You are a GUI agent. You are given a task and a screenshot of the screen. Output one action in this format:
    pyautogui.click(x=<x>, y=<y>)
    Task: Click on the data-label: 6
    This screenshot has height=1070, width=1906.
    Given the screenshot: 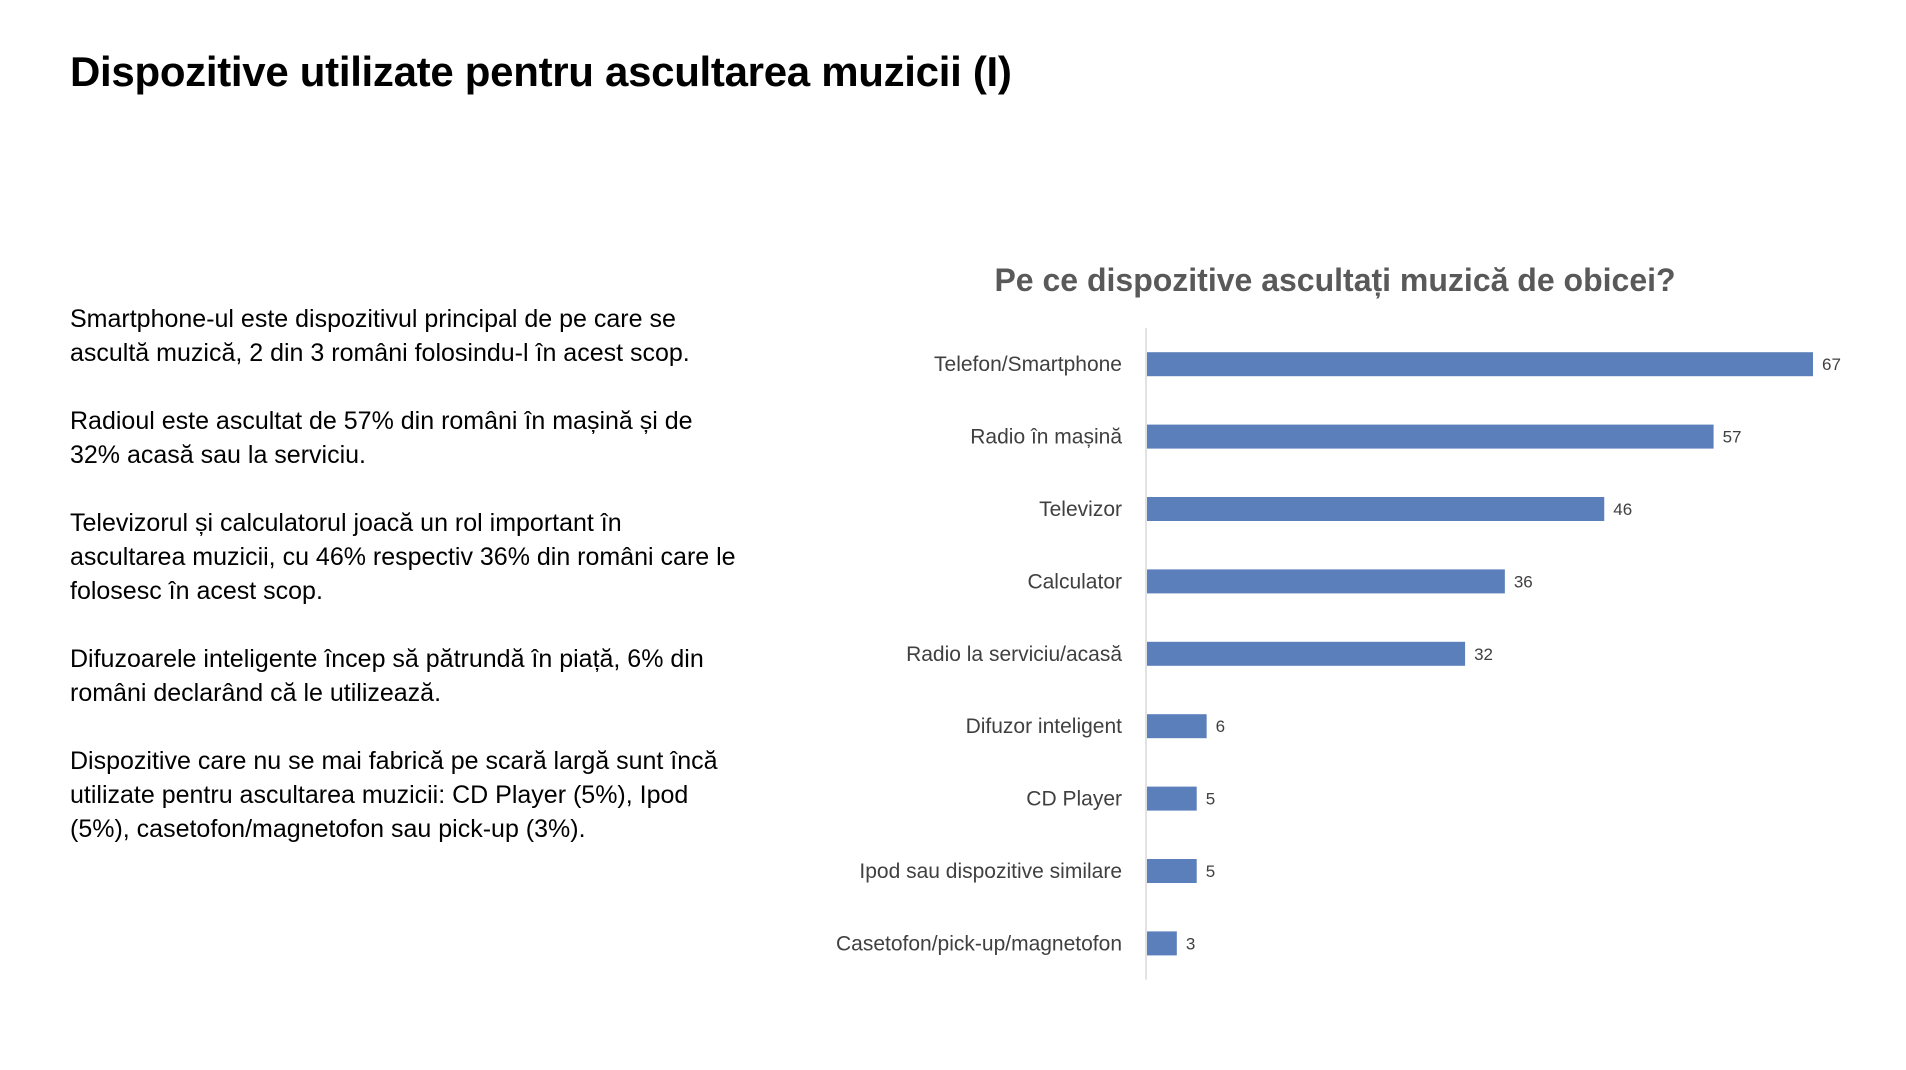 What is the action you would take?
    pyautogui.click(x=1220, y=726)
    